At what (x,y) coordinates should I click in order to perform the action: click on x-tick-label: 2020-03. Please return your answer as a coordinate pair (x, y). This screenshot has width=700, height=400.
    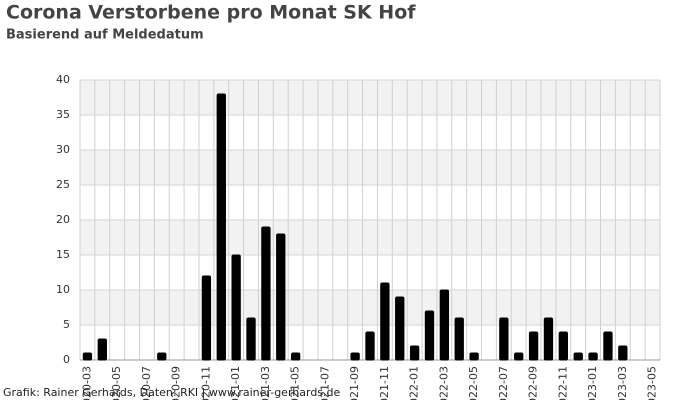
    Looking at the image, I should click on (86, 383).